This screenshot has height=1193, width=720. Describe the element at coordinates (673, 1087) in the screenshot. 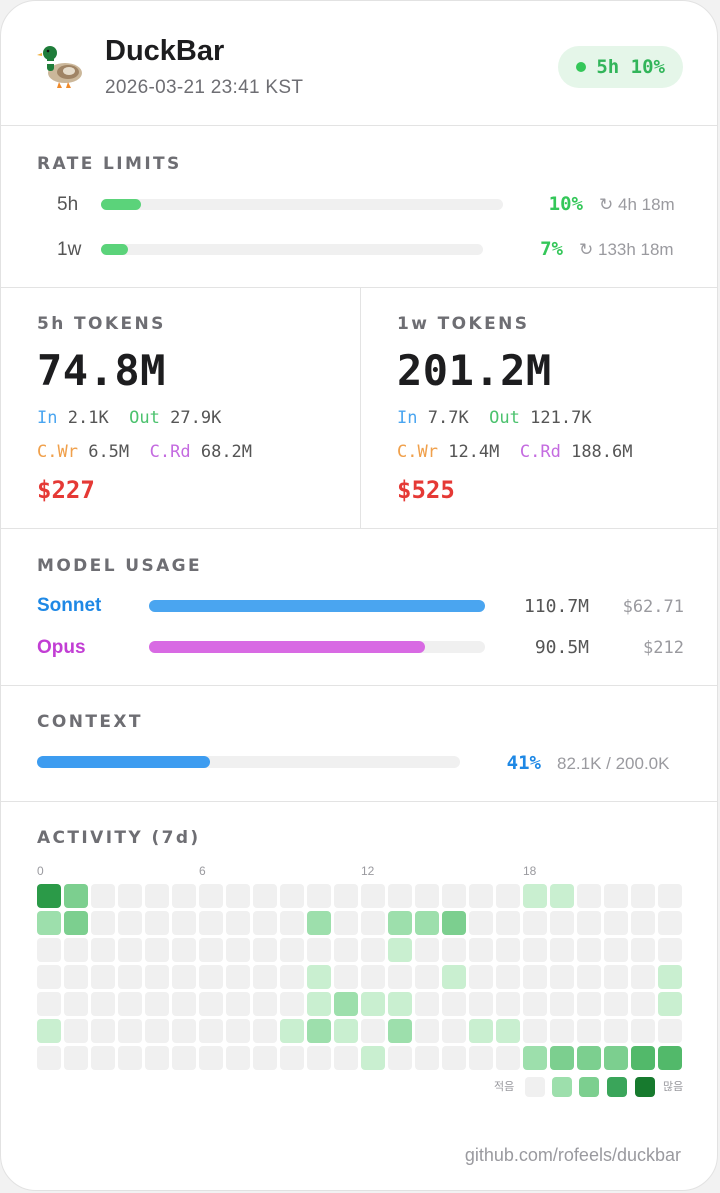

I see `legend-high-label: 많음` at that location.